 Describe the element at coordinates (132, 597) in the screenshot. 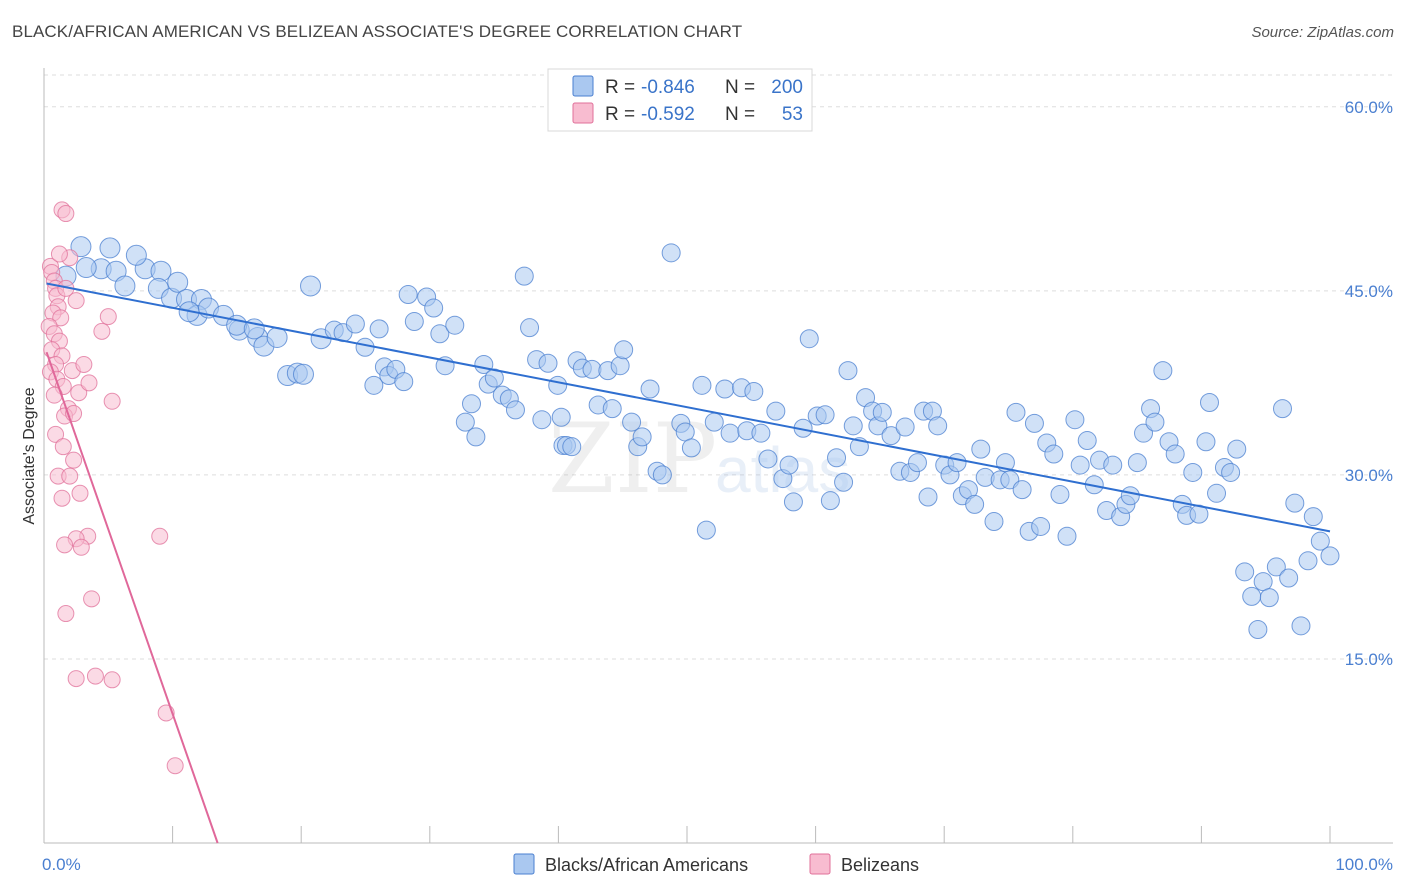

I see `trend-line-belizeans` at that location.